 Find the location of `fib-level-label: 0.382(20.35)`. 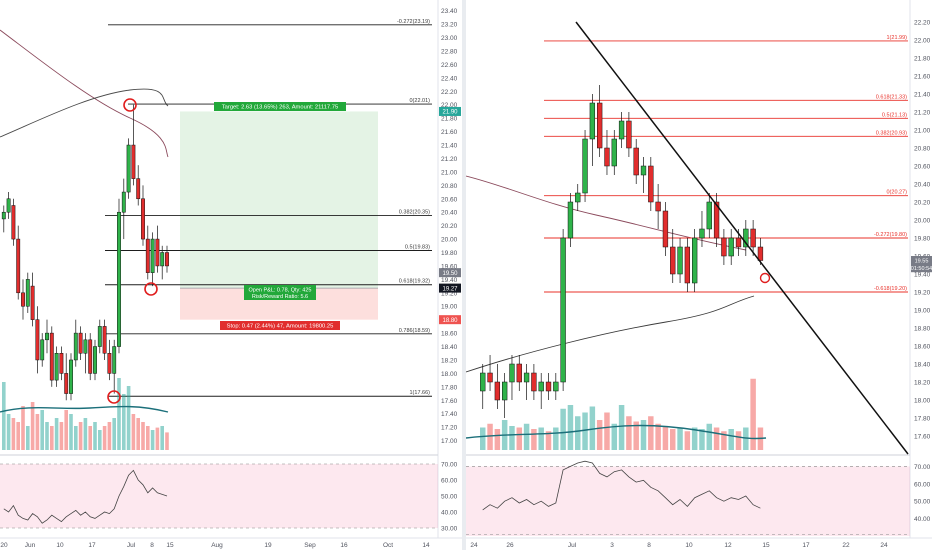

fib-level-label: 0.382(20.35) is located at coordinates (414, 213).